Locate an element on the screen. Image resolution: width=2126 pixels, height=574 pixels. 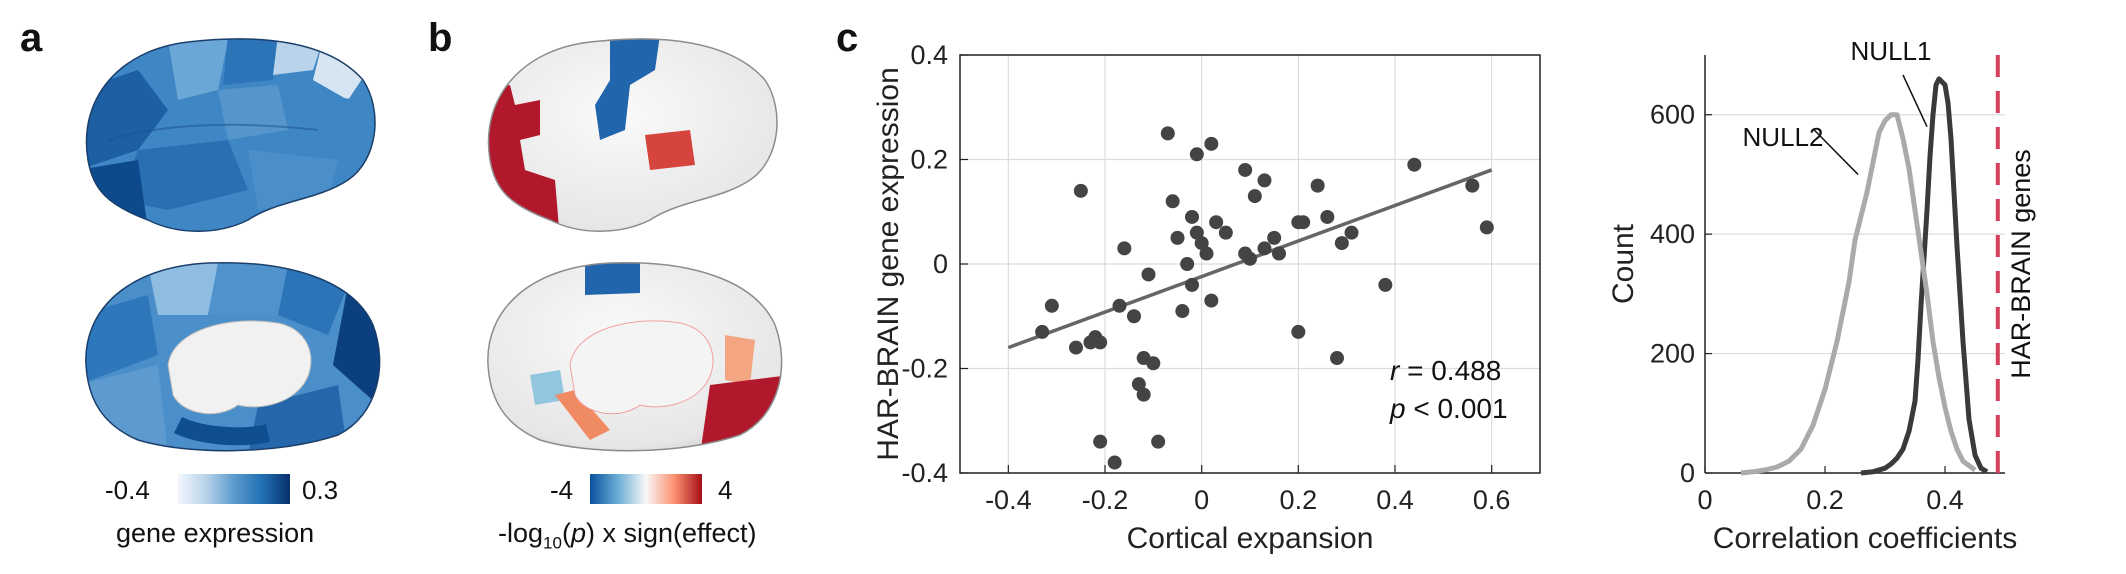
stat-r-symbol: r is located at coordinates (1395, 370).